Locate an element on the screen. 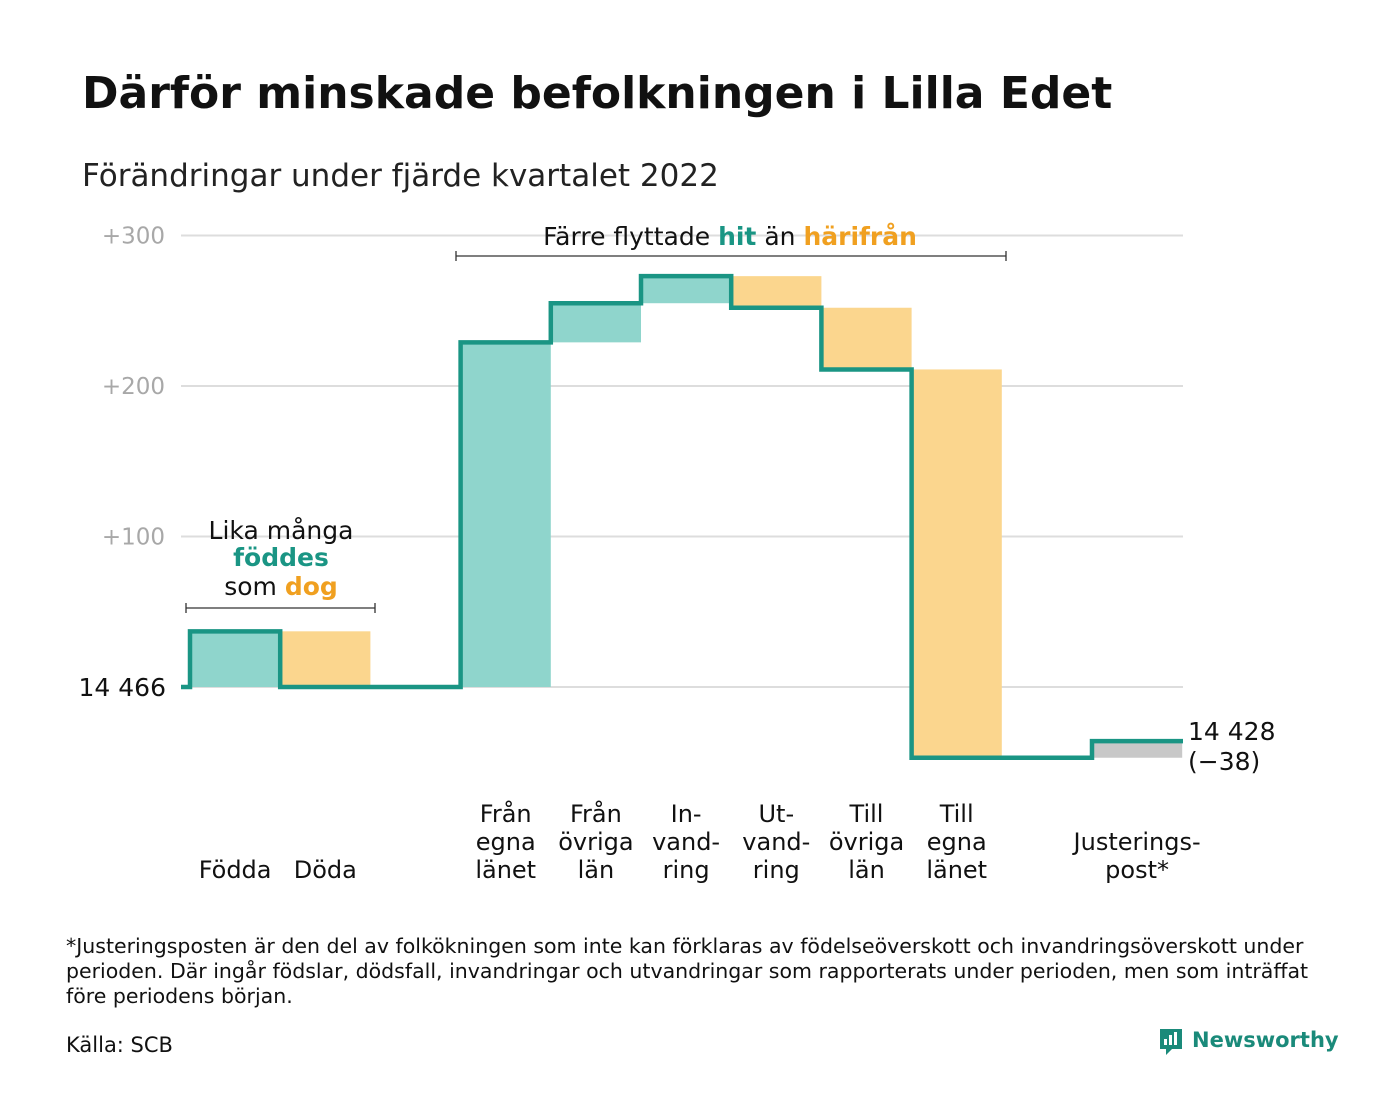  category-label-7-2: län is located at coordinates (866, 870).